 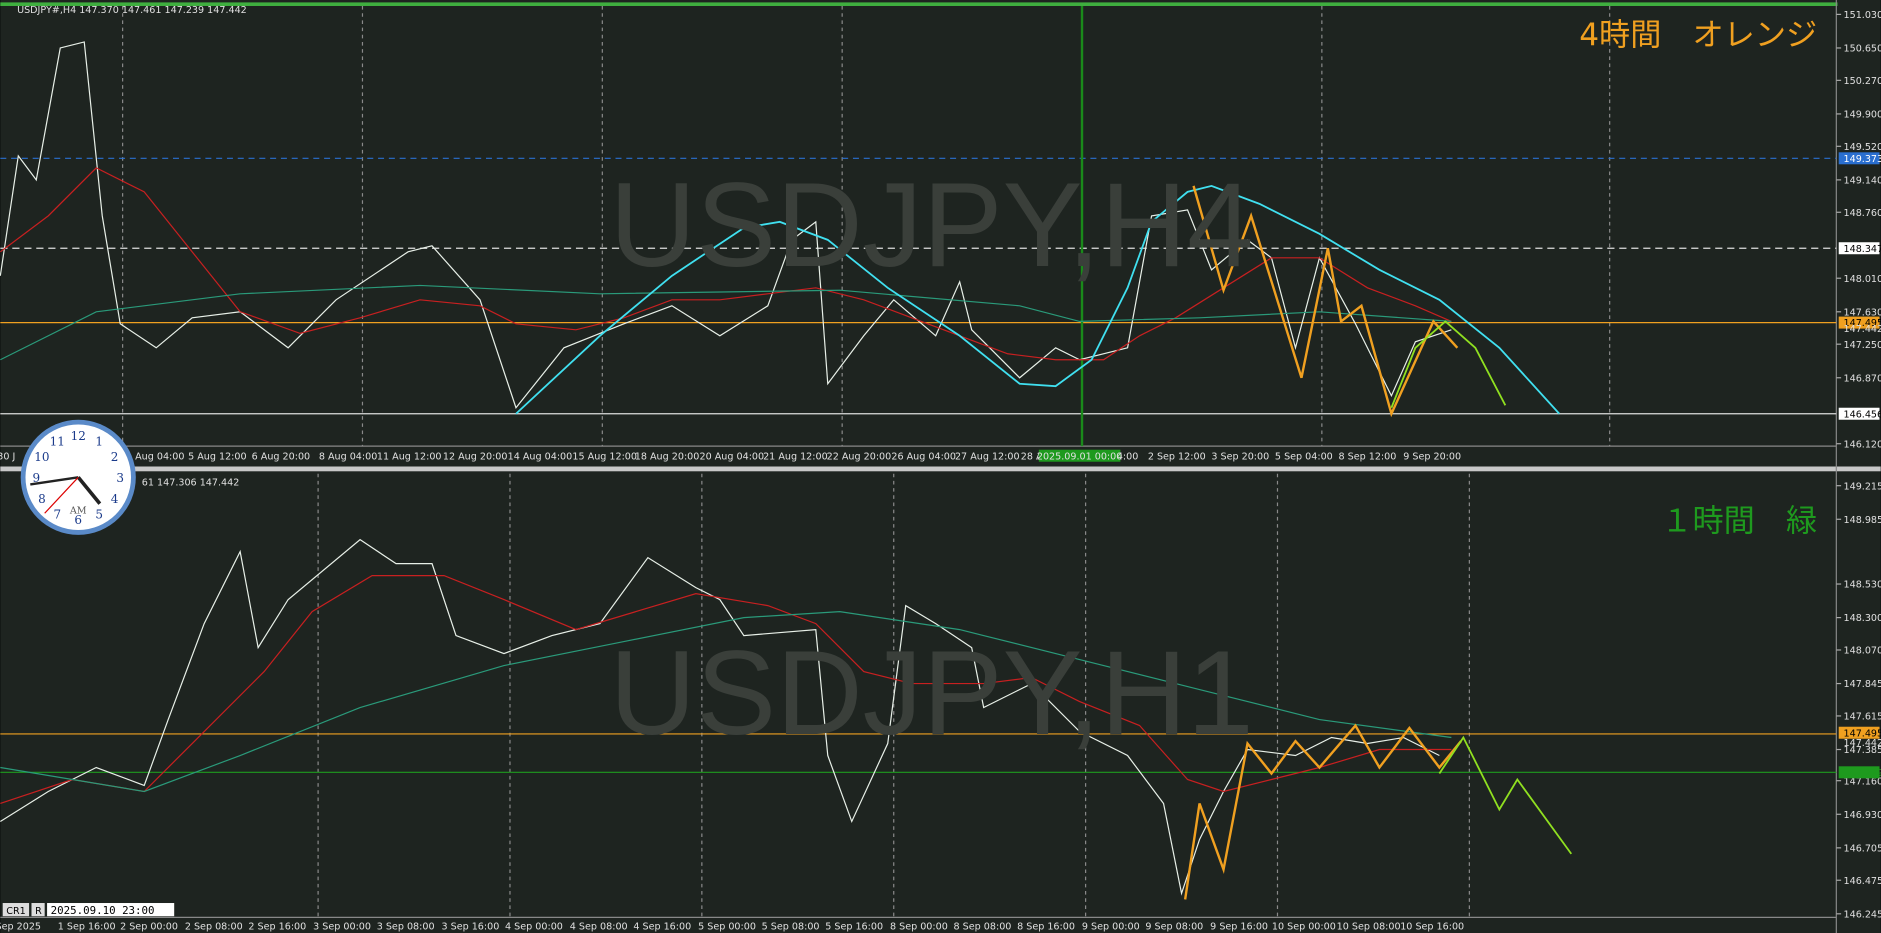 I want to click on time-label: Sep 2025, so click(x=20, y=926).